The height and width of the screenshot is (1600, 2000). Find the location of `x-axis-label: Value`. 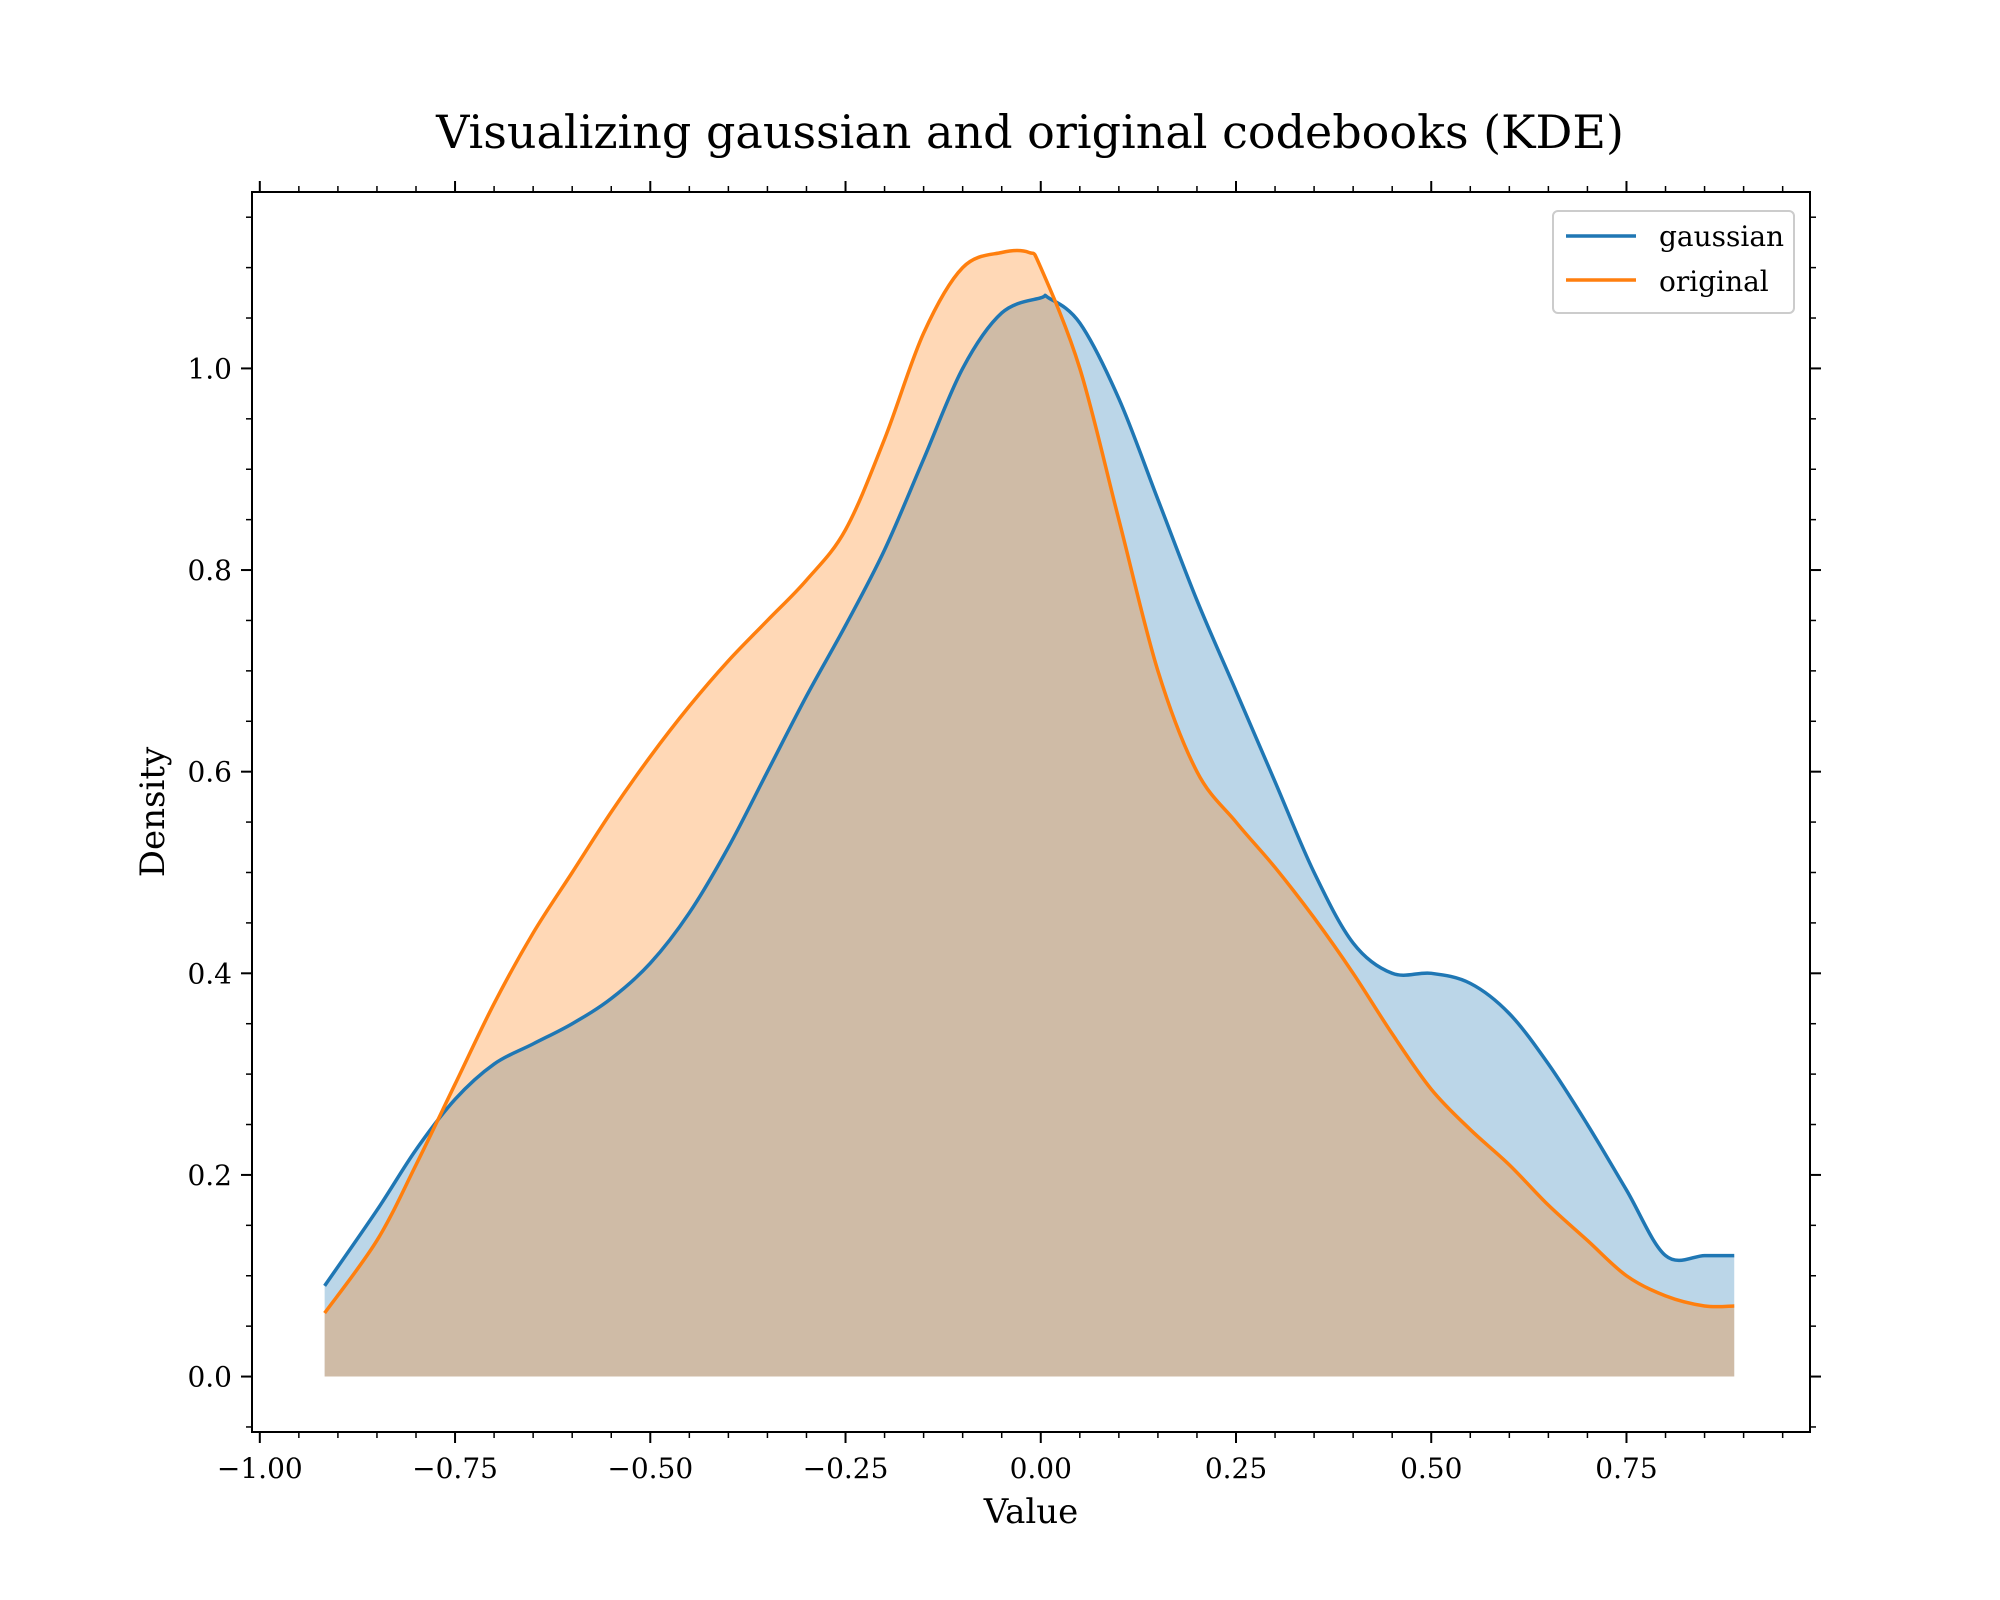

x-axis-label: Value is located at coordinates (1031, 1512).